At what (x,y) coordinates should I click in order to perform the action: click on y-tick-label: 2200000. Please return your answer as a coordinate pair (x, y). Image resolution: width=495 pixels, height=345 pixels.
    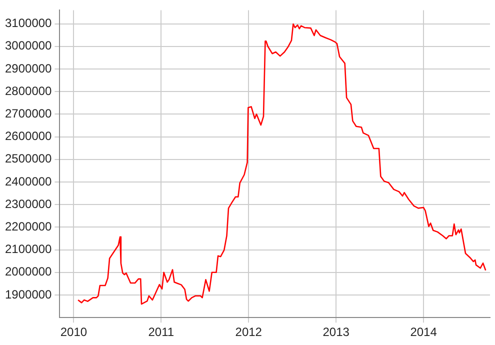
    Looking at the image, I should click on (28, 227).